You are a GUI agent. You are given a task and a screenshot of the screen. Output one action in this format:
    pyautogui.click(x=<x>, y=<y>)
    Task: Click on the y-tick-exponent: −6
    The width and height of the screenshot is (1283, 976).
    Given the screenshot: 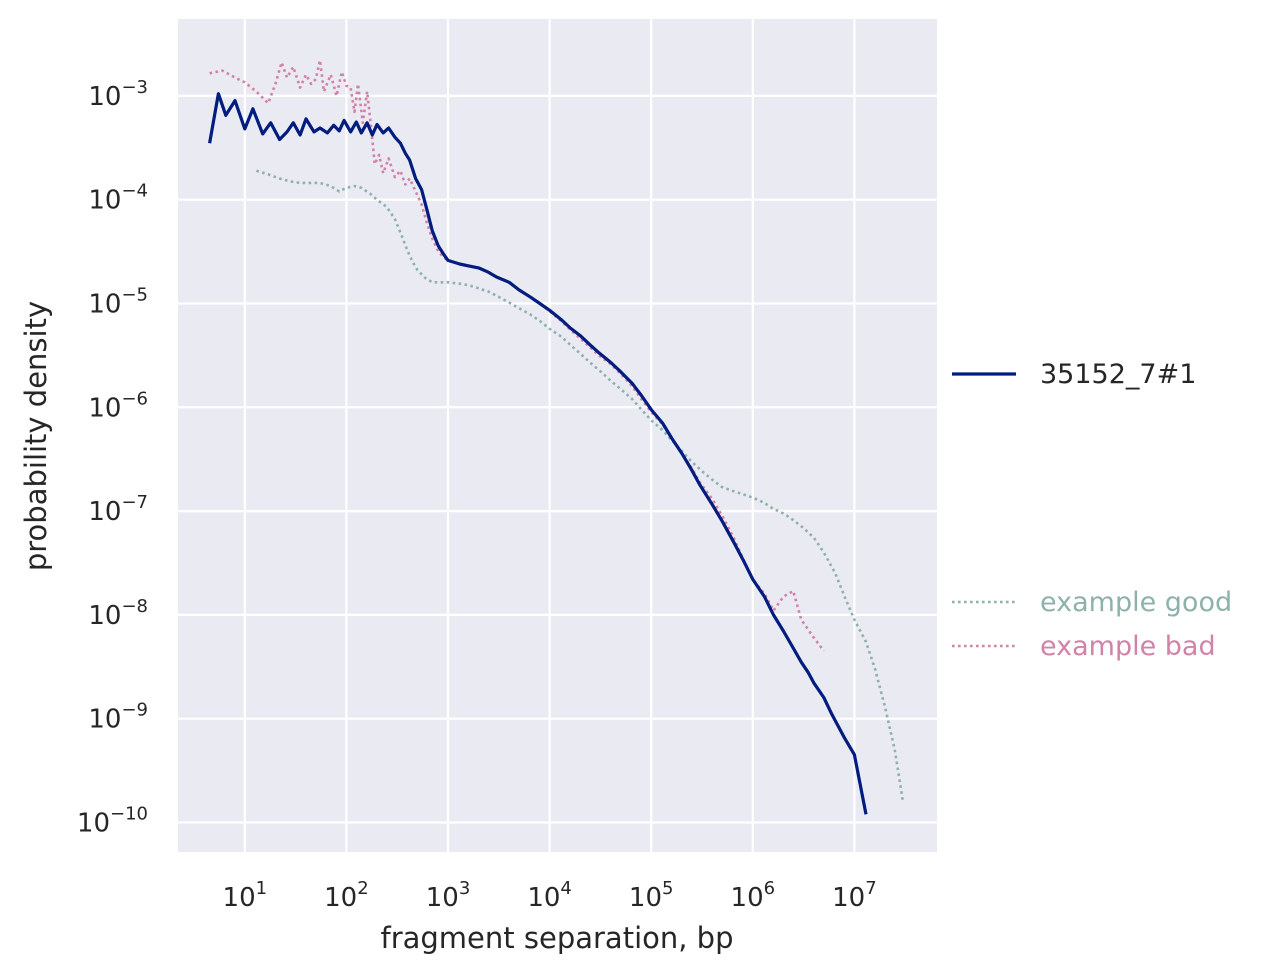 What is the action you would take?
    pyautogui.click(x=134, y=398)
    